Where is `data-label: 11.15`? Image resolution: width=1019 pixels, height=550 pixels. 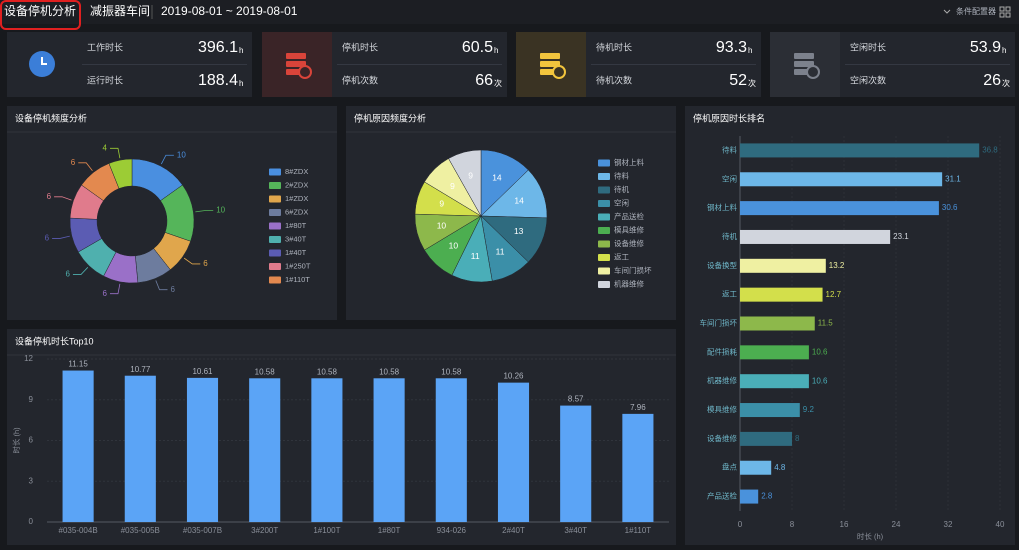
data-label: 11.15 is located at coordinates (78, 364).